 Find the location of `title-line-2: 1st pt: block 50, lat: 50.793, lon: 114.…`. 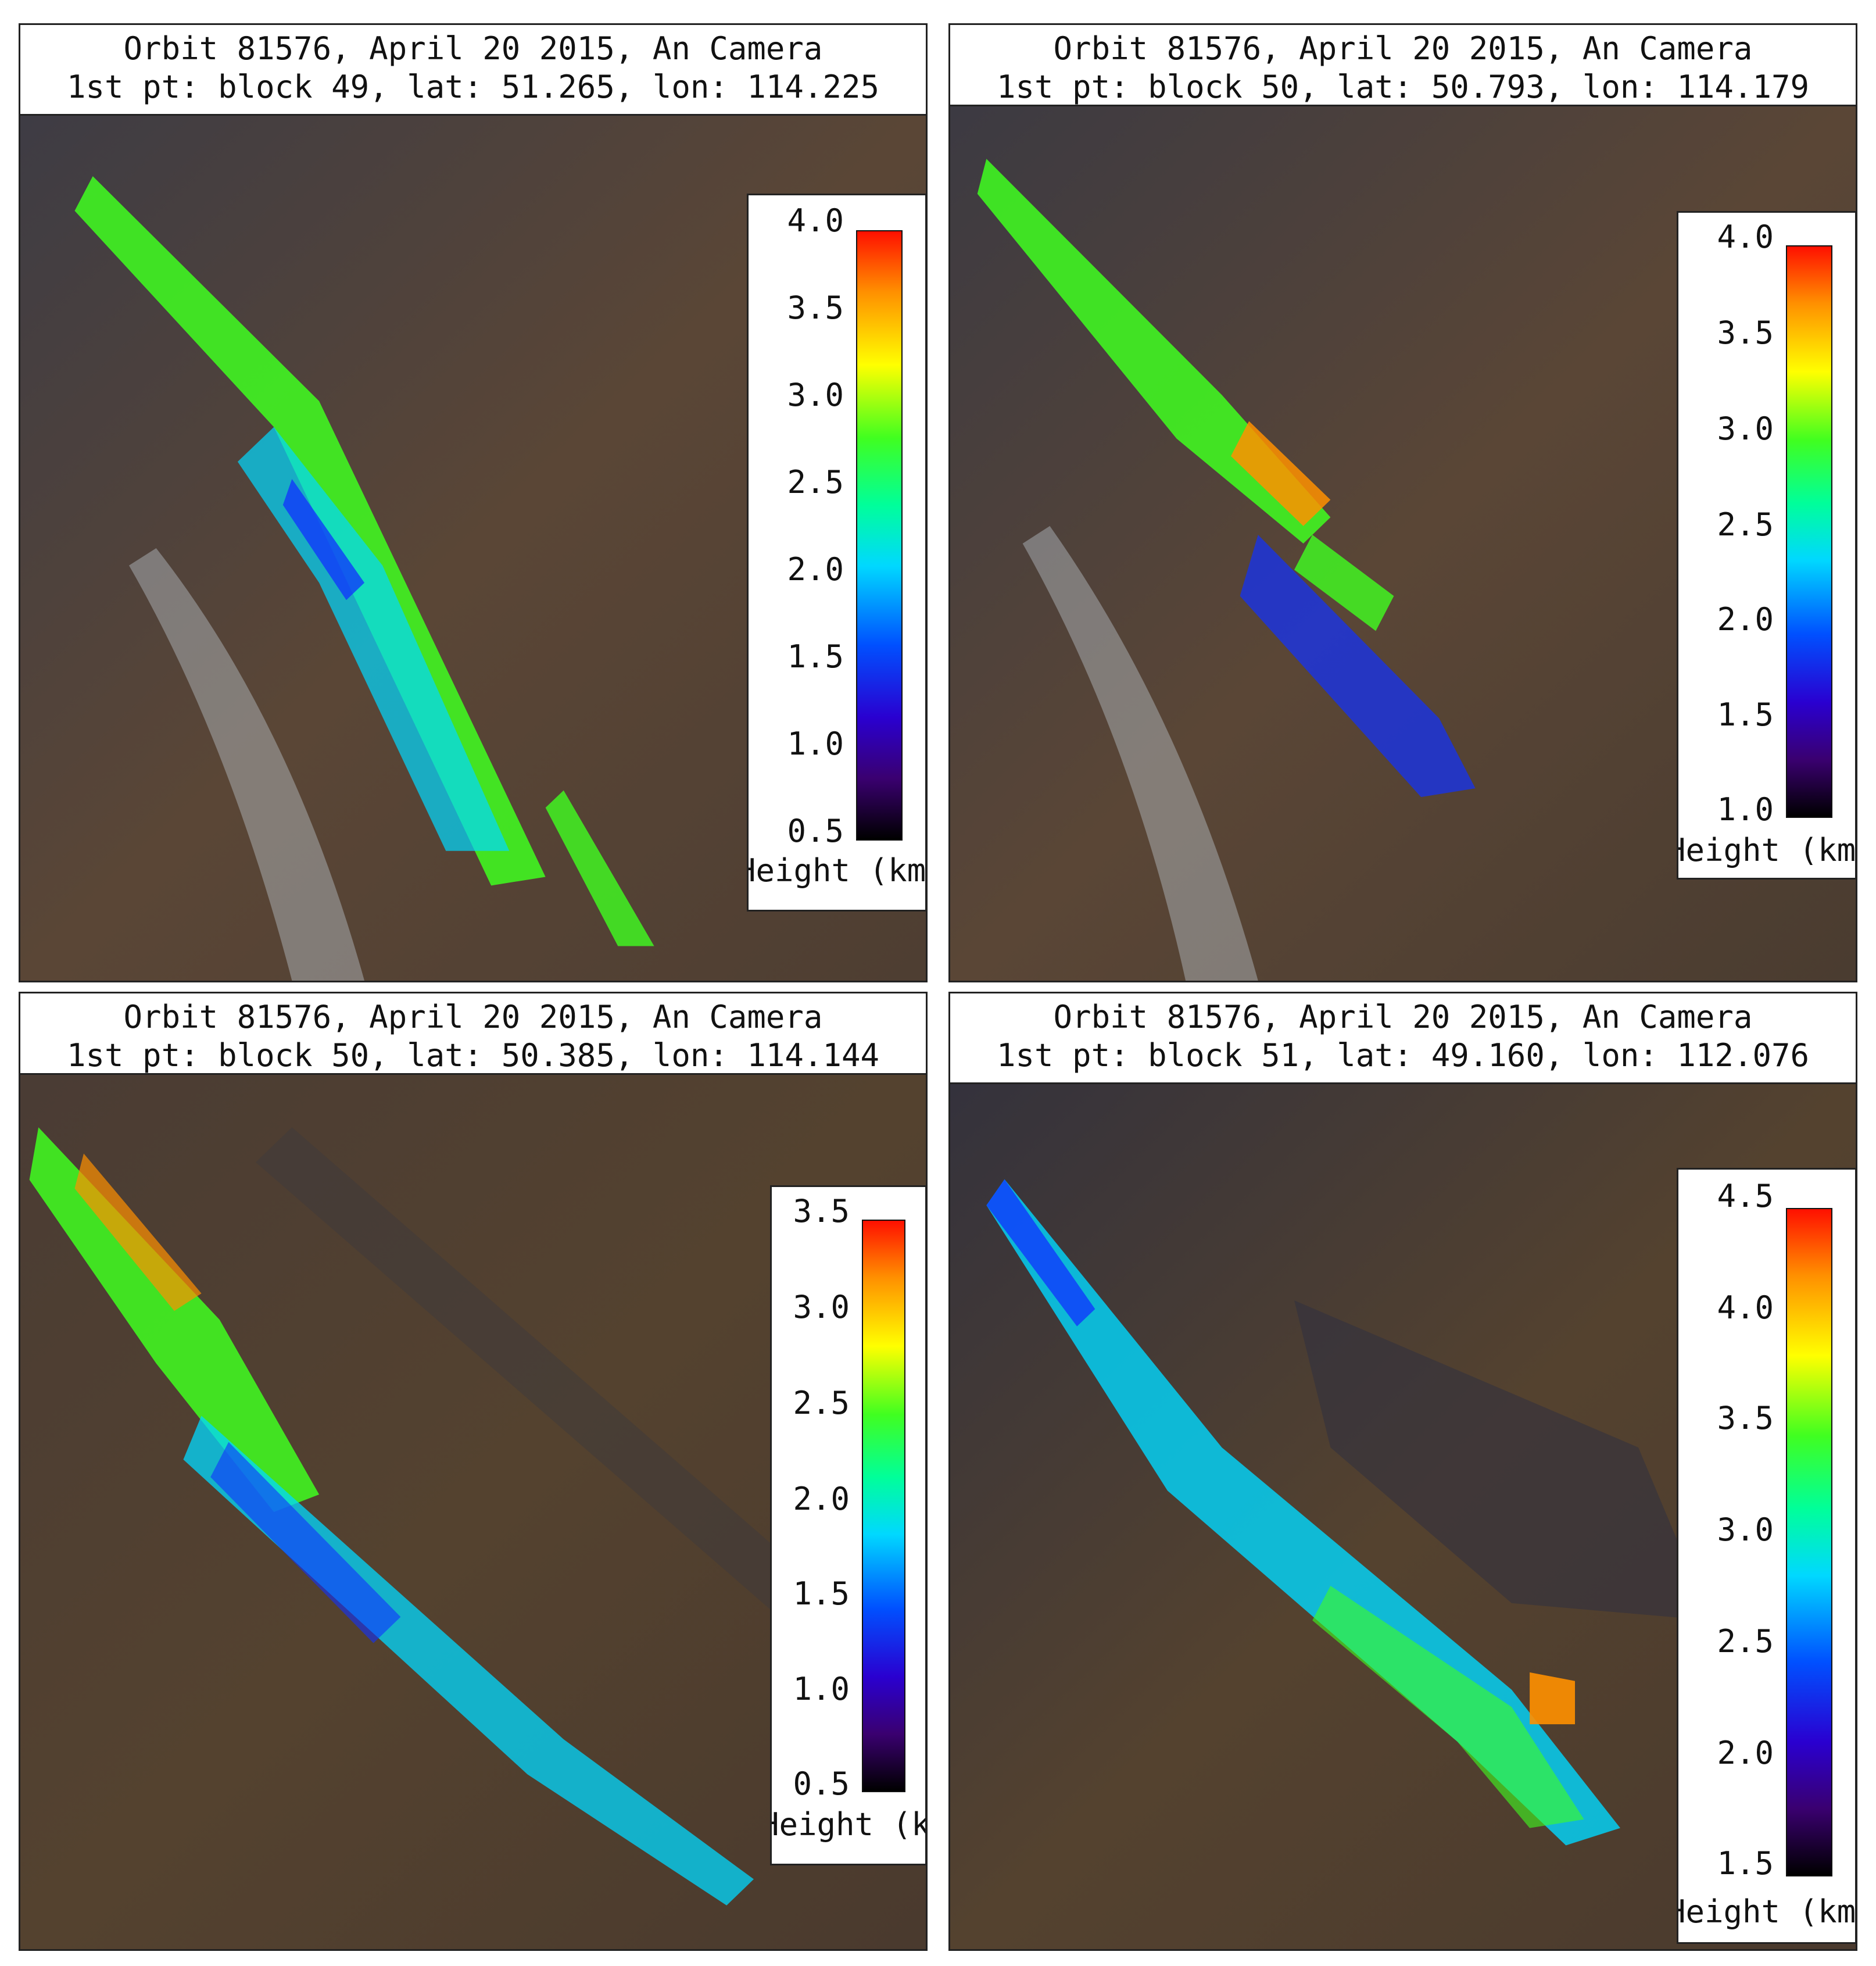

title-line-2: 1st pt: block 50, lat: 50.793, lon: 114.… is located at coordinates (1403, 87).